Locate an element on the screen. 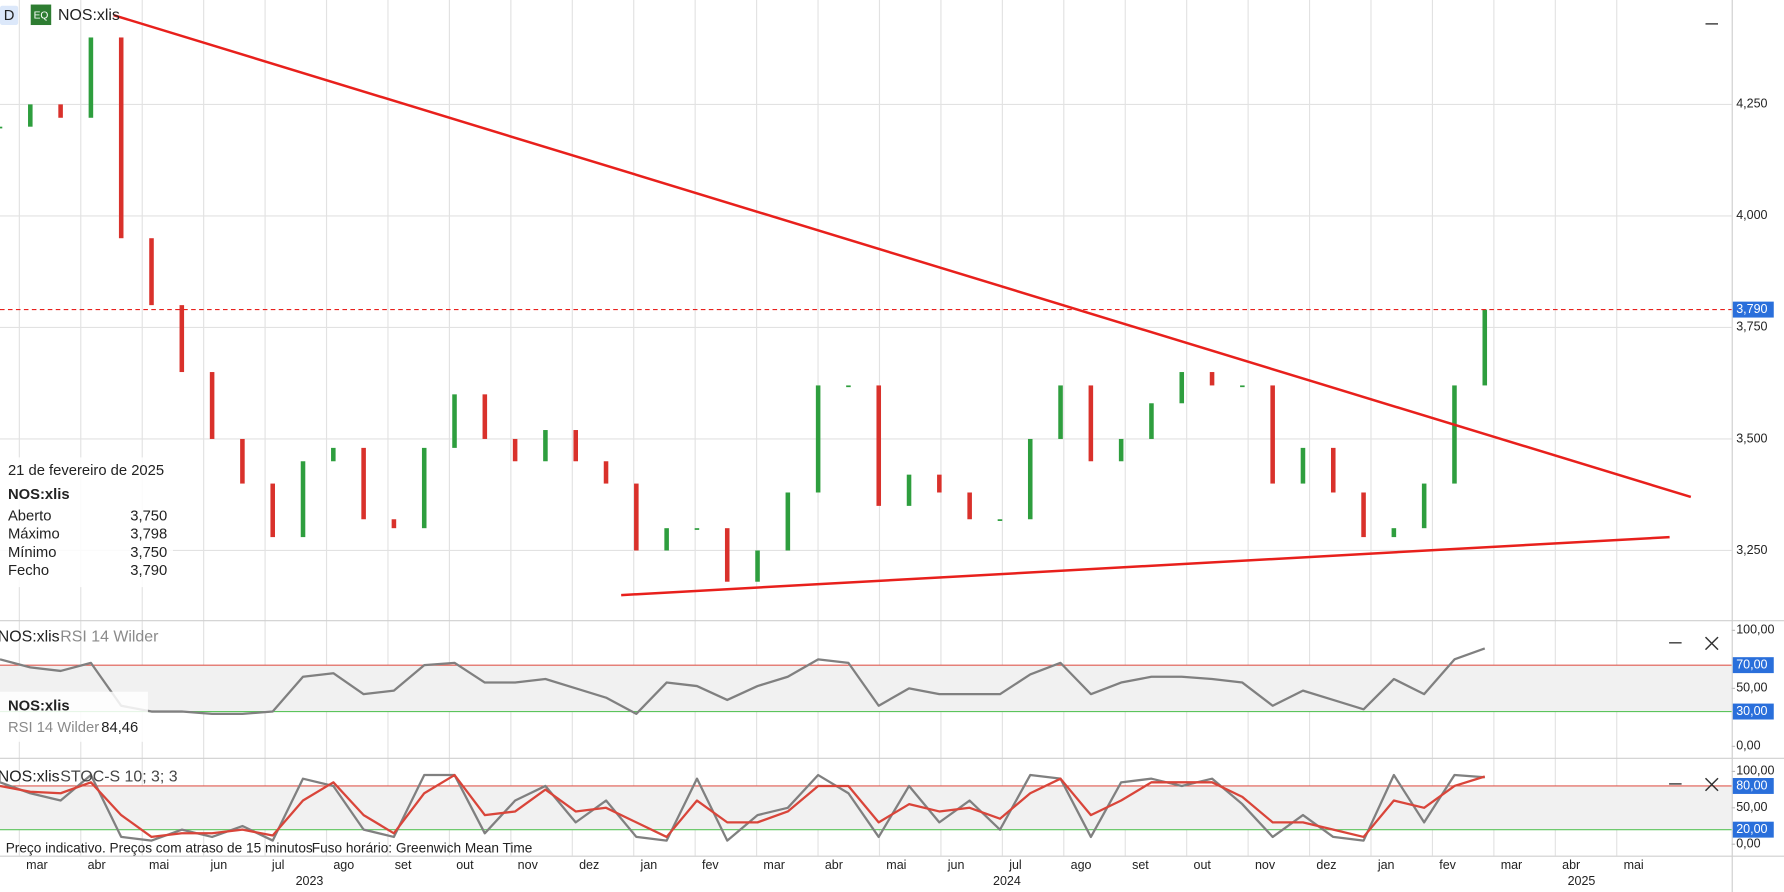  axis-highlight-label: 30,00 is located at coordinates (1751, 711).